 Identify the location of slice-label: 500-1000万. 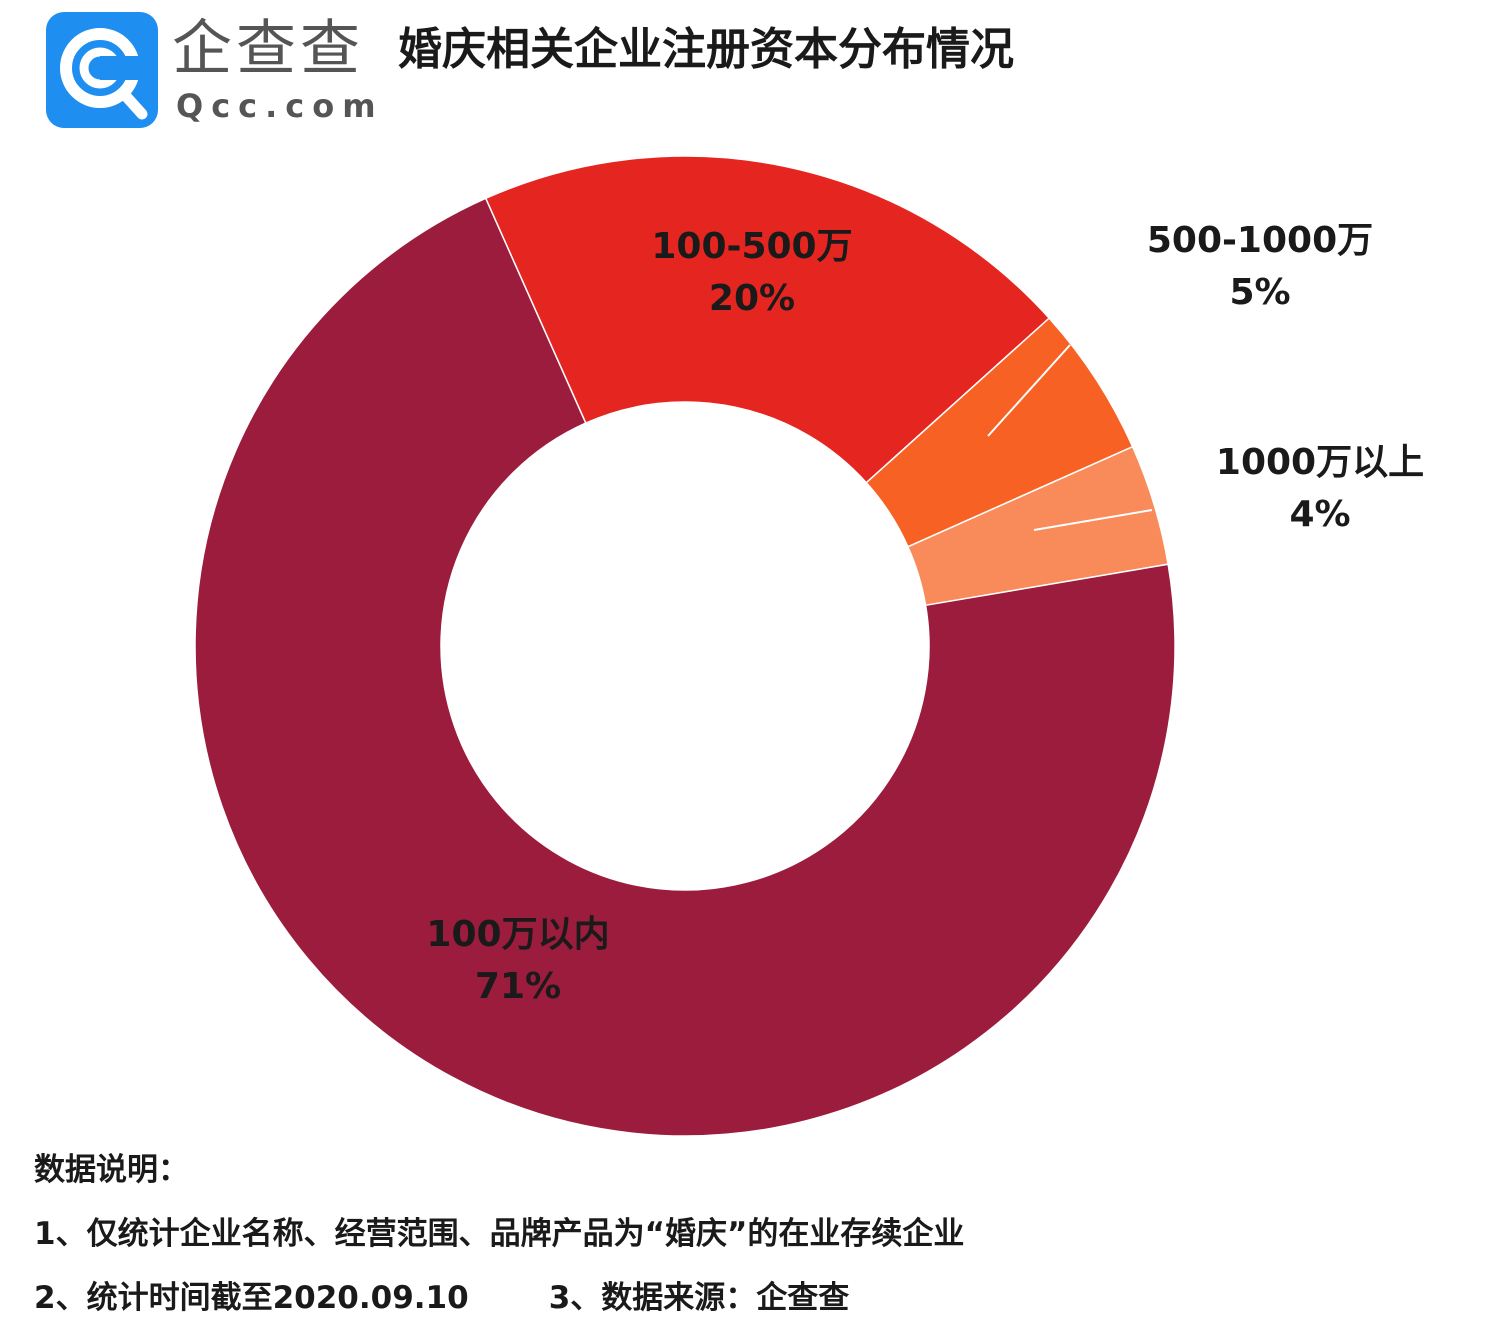
(1260, 240).